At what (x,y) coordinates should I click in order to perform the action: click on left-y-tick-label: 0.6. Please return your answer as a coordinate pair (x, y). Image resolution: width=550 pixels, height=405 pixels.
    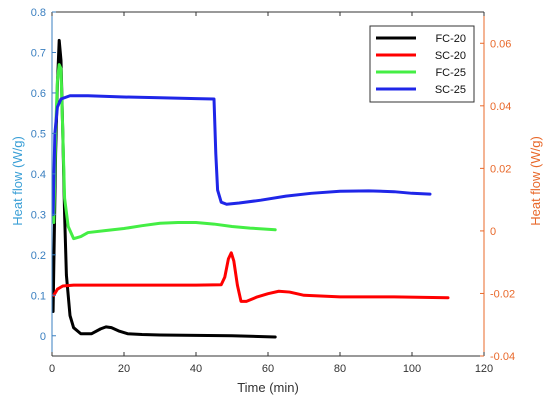
    Looking at the image, I should click on (38, 94).